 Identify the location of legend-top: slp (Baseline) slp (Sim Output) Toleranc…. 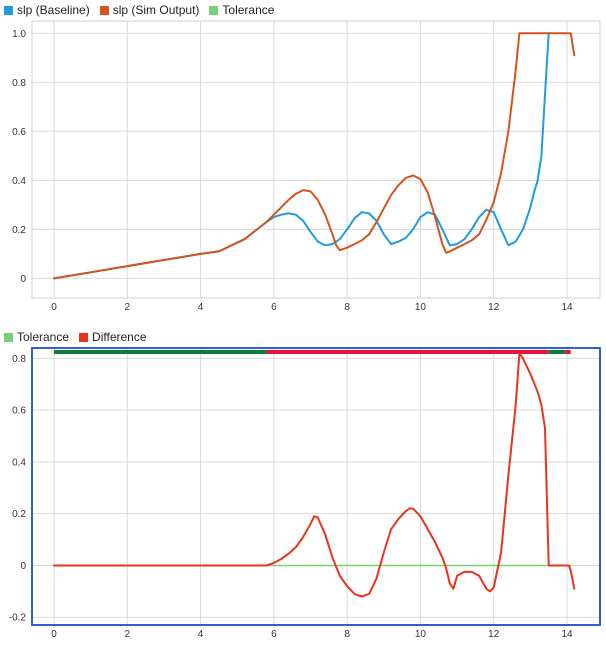
(139, 10).